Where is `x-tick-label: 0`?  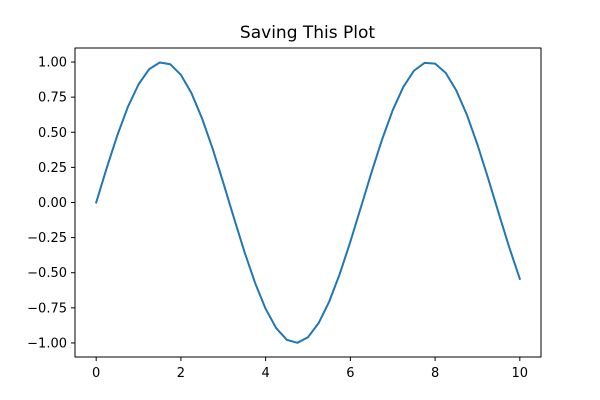
x-tick-label: 0 is located at coordinates (96, 373).